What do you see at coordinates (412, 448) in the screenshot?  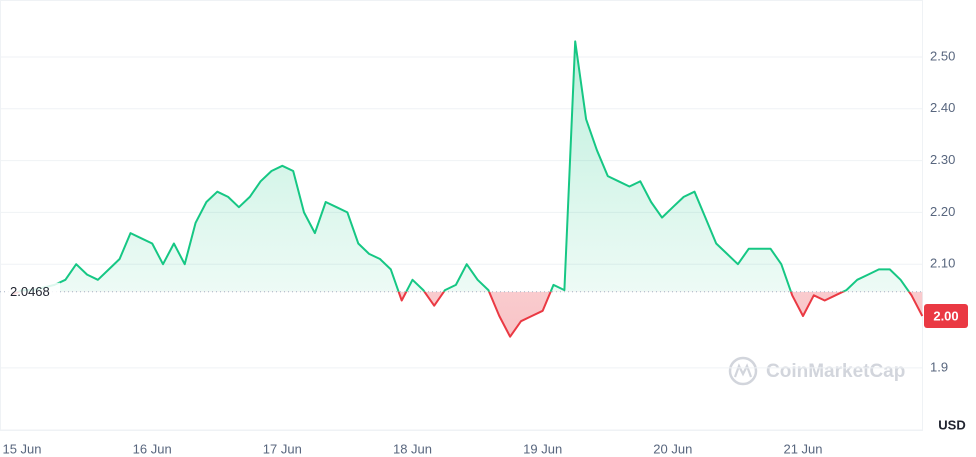 I see `x-tick-label: 18 Jun` at bounding box center [412, 448].